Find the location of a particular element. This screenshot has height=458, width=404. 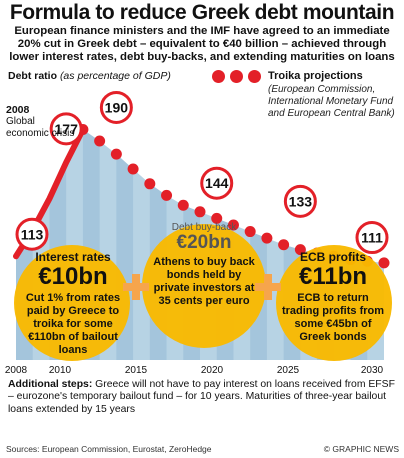

x-tick: 2008 is located at coordinates (16, 370).